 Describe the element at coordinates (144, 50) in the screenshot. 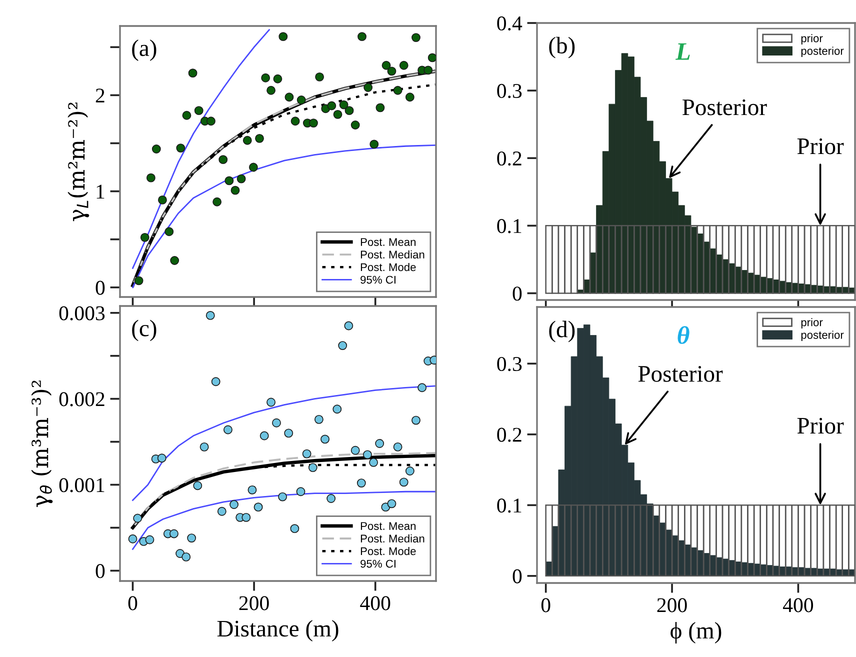

I see `annotation: (a)` at that location.